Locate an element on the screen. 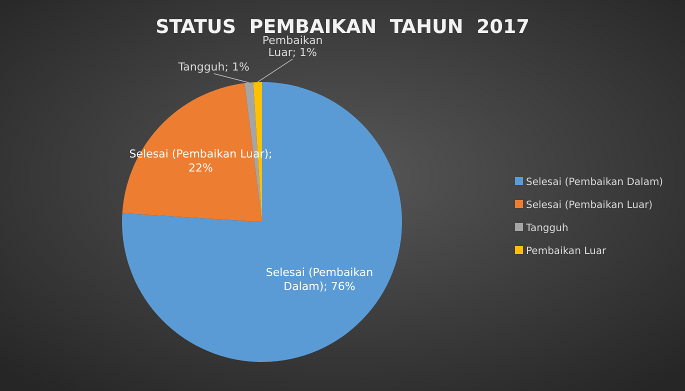 The height and width of the screenshot is (391, 685). legend-label: Tangguh is located at coordinates (546, 228).